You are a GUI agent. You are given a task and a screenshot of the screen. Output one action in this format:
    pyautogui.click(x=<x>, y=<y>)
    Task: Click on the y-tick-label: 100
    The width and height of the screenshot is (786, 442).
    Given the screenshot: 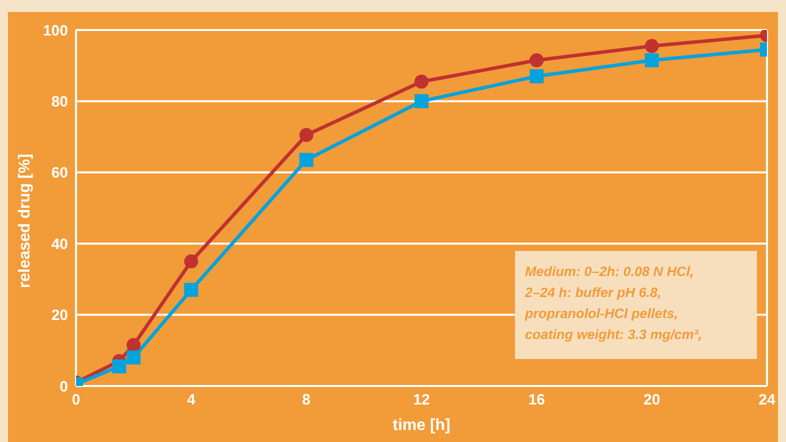 What is the action you would take?
    pyautogui.click(x=55, y=31)
    